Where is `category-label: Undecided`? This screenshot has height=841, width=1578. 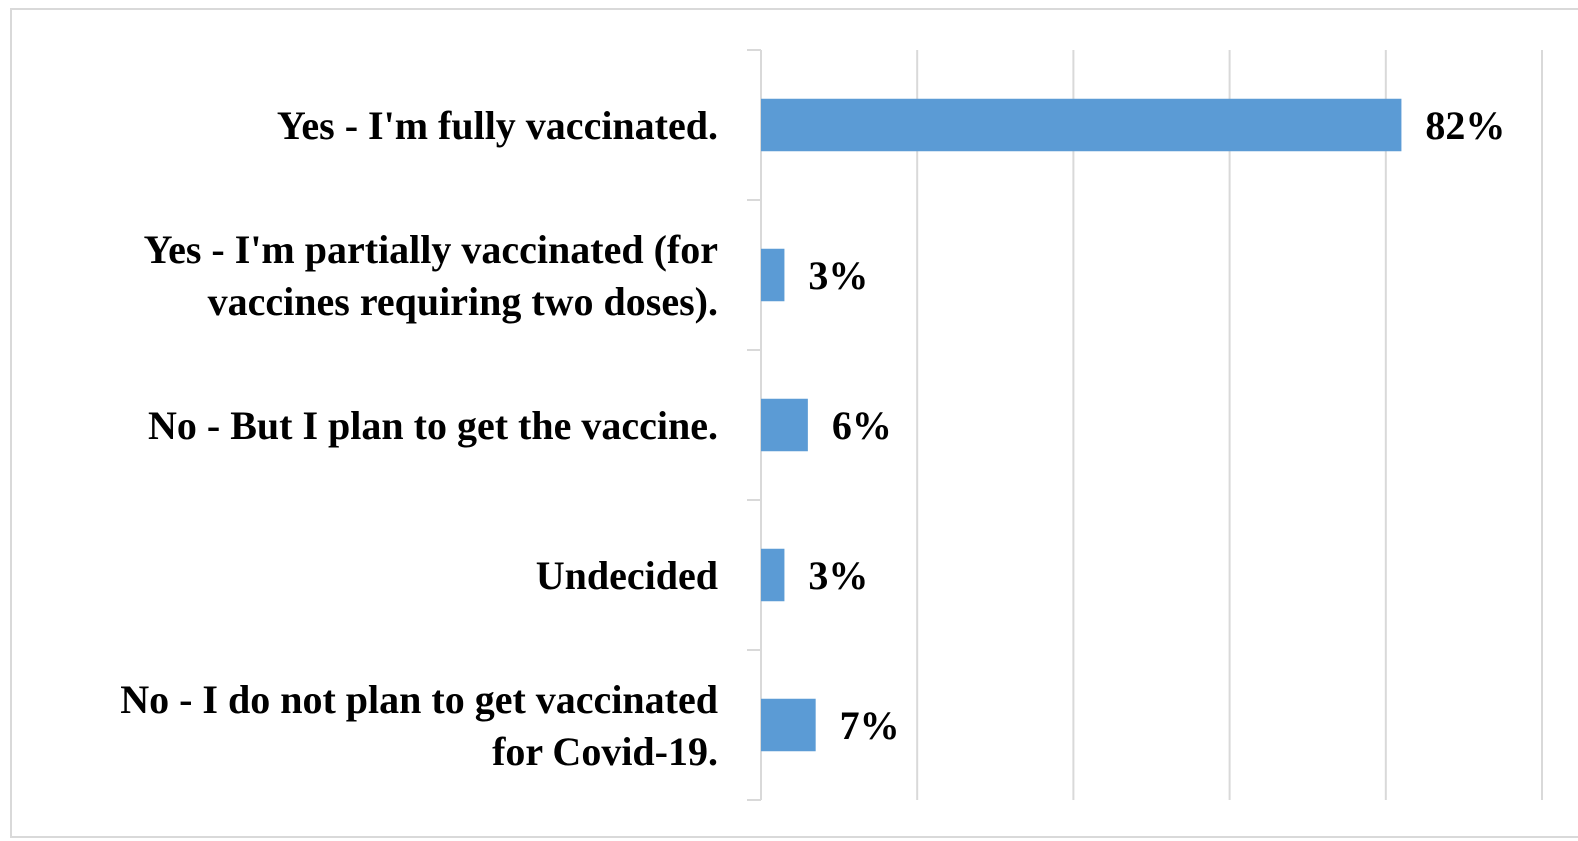
category-label: Undecided is located at coordinates (627, 575).